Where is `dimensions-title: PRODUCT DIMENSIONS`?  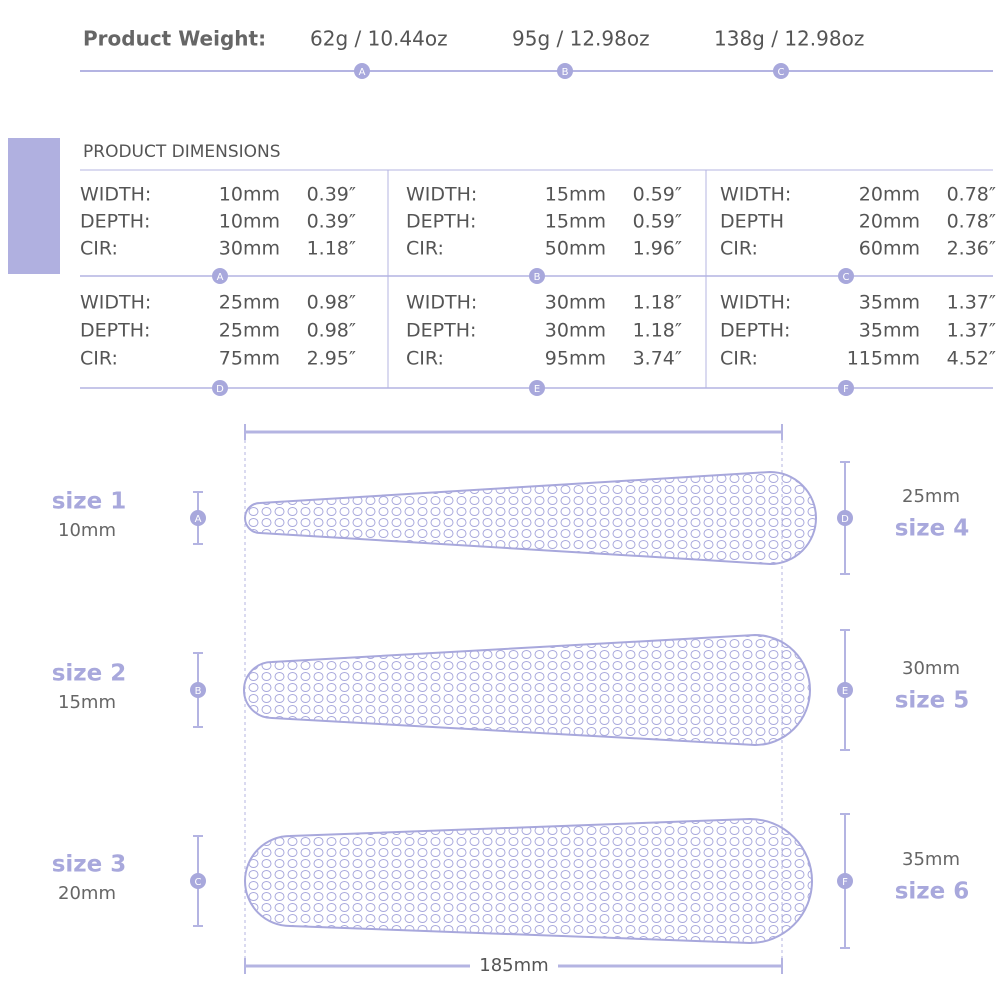
dimensions-title: PRODUCT DIMENSIONS is located at coordinates (182, 152).